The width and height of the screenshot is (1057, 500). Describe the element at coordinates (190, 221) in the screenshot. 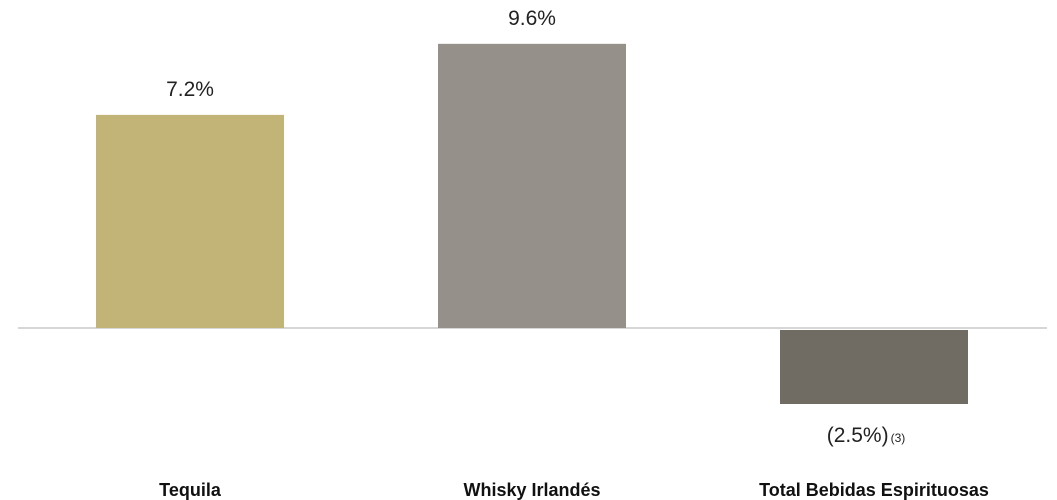

I see `bar-tequila` at that location.